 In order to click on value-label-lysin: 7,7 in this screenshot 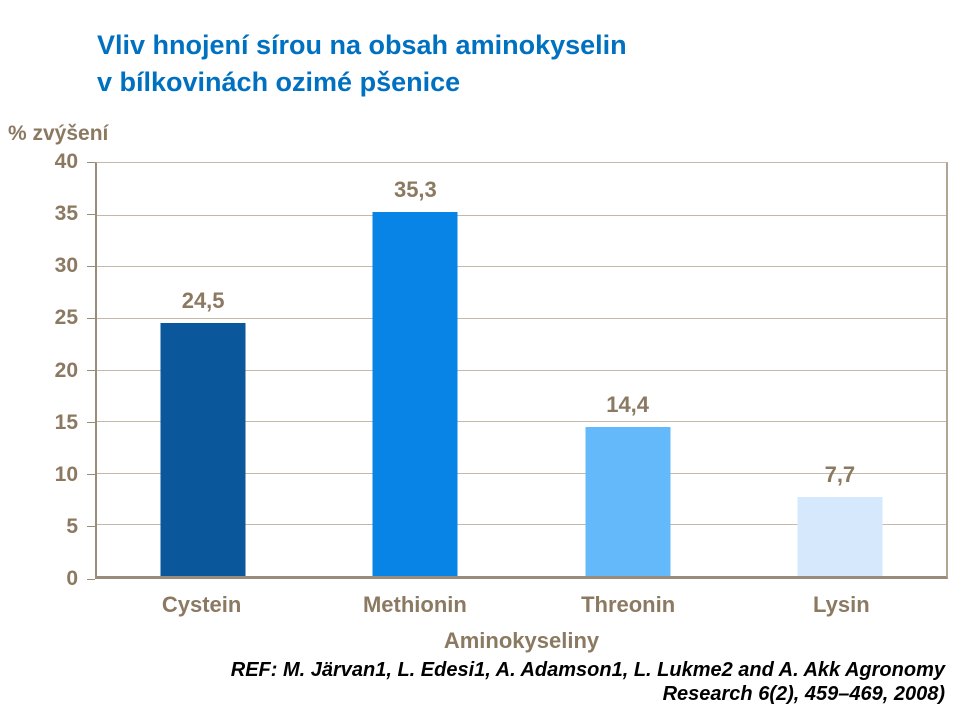, I will do `click(840, 474)`.